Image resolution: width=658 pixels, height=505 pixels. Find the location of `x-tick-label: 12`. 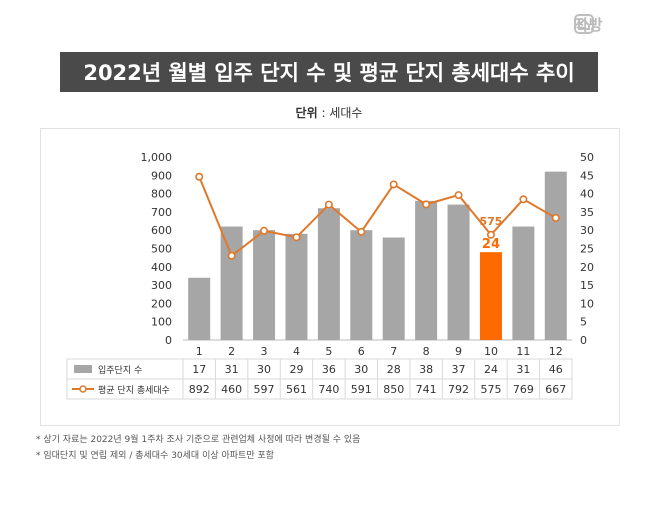

x-tick-label: 12 is located at coordinates (556, 351).